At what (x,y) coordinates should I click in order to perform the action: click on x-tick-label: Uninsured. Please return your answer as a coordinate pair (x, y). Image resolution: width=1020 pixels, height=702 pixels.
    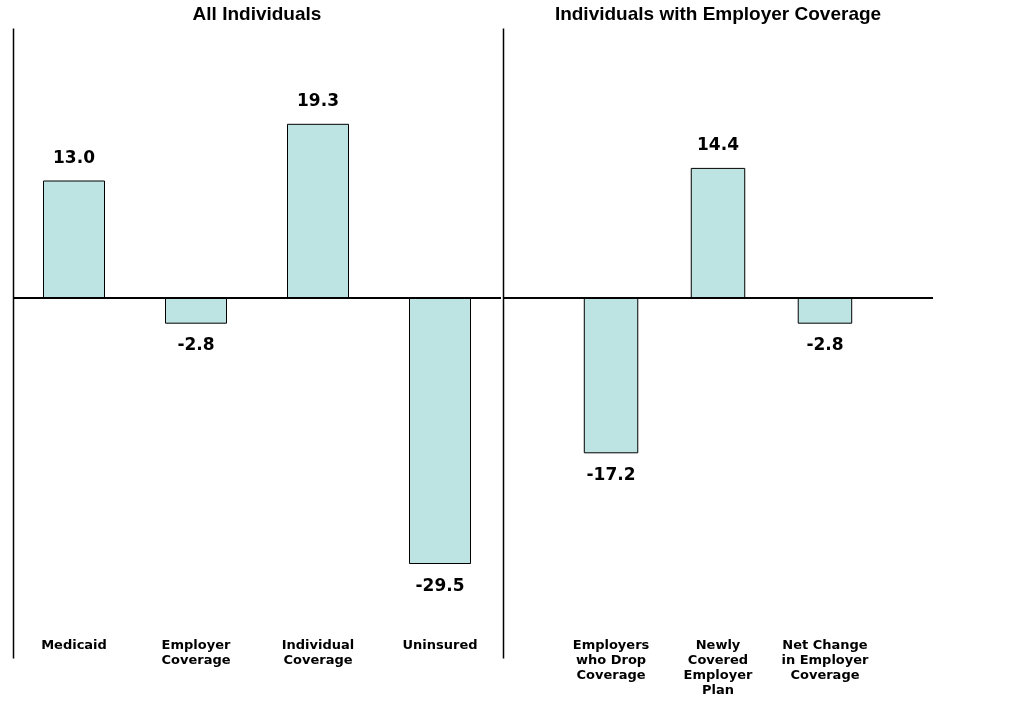
    Looking at the image, I should click on (440, 644).